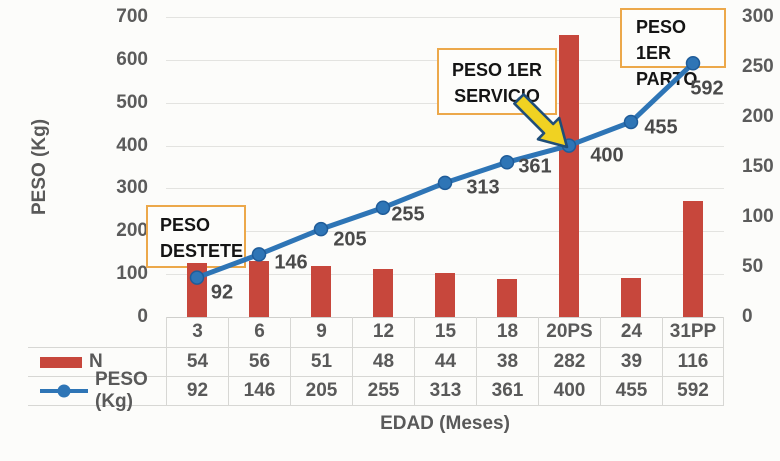 The image size is (780, 461). Describe the element at coordinates (291, 262) in the screenshot. I see `data-label-6: 146` at that location.